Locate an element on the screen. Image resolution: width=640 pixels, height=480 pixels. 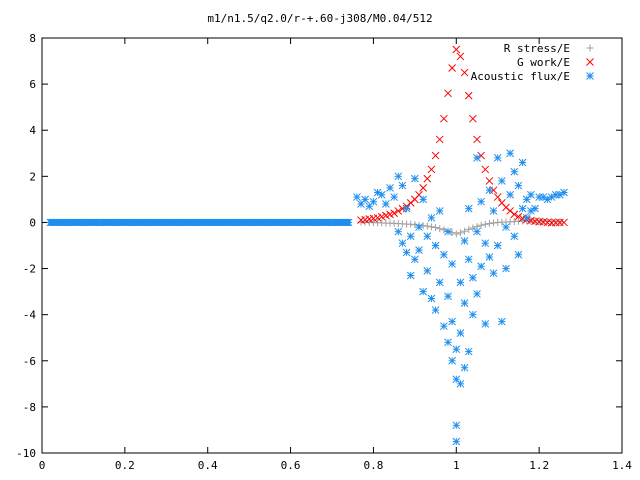
chart-title: m1/n1.5/q2.0/r-+.60-j308/M0.04/512 is located at coordinates (319, 18).